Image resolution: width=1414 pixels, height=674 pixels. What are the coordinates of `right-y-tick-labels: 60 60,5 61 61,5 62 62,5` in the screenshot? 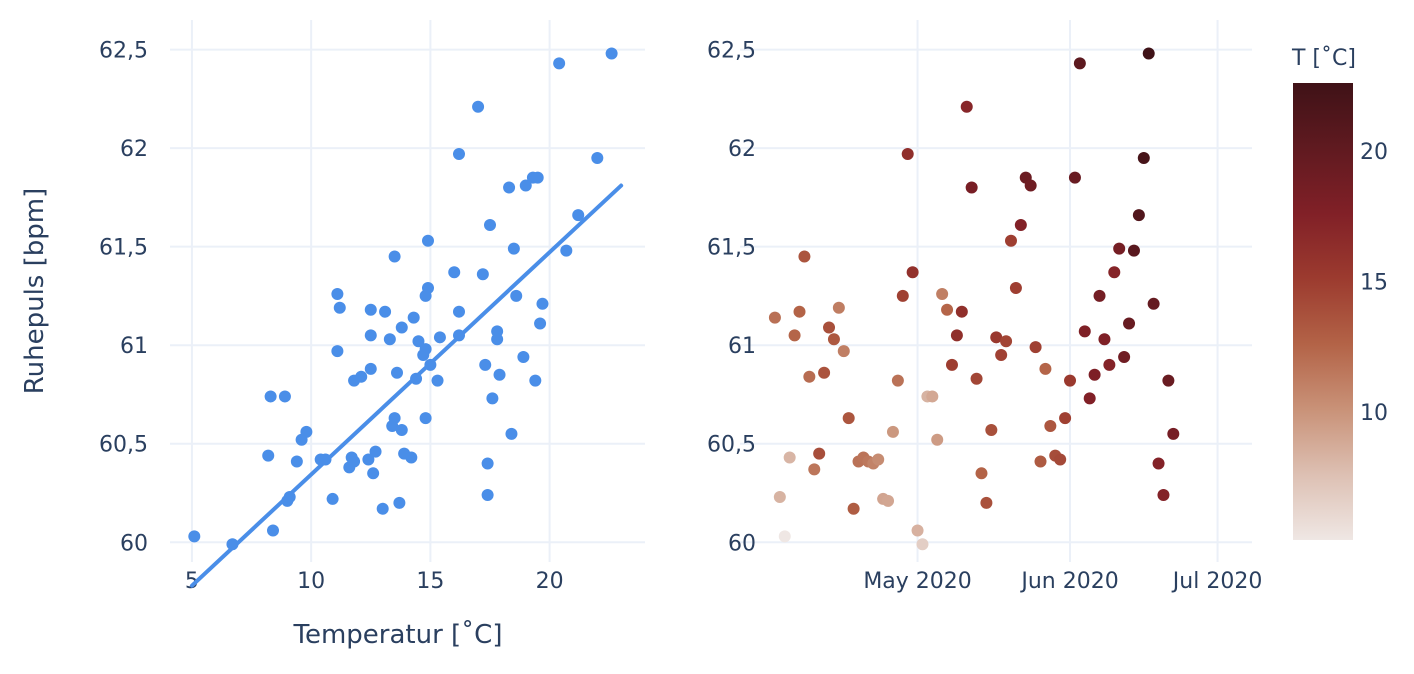 It's located at (731, 298).